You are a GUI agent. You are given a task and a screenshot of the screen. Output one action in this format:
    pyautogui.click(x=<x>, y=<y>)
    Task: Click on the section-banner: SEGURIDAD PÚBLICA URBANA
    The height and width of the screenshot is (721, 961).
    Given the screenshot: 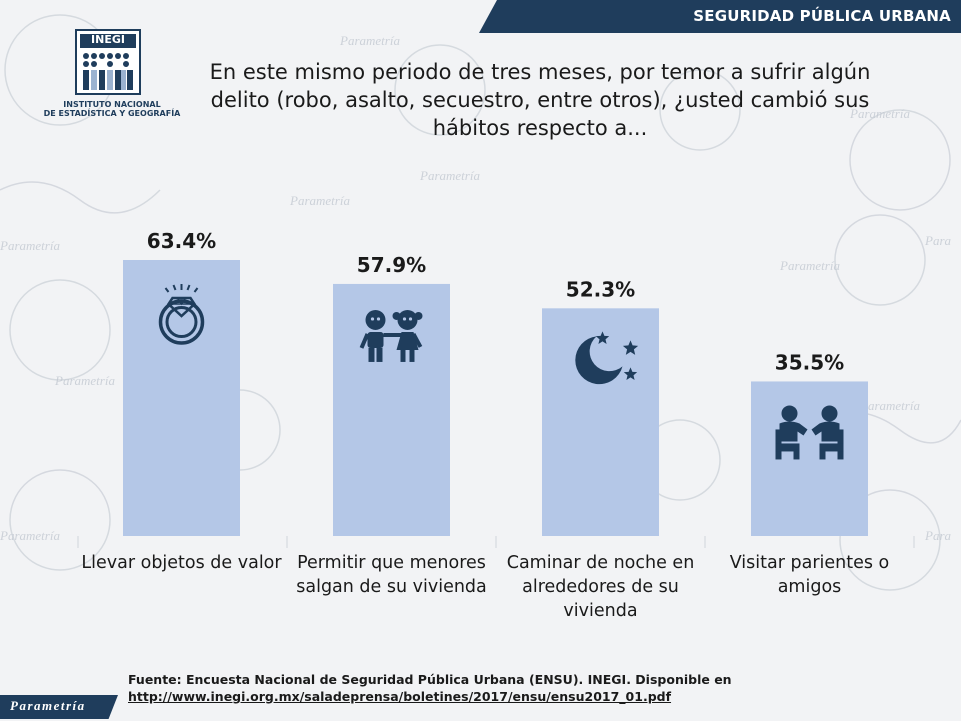 What is the action you would take?
    pyautogui.click(x=720, y=16)
    